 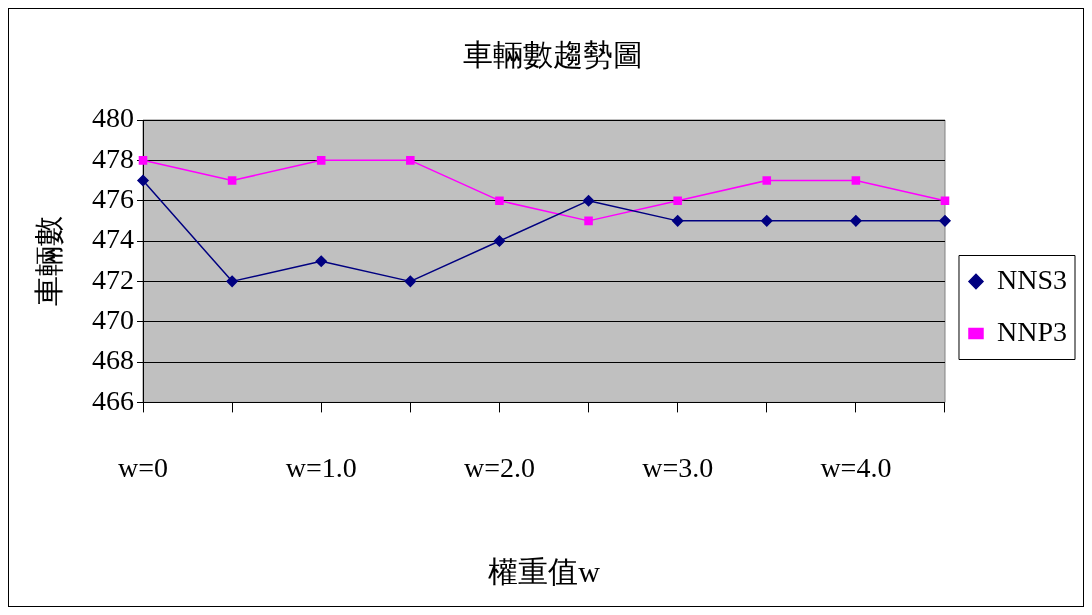 I want to click on x-tick-label: w=0, so click(x=143, y=467).